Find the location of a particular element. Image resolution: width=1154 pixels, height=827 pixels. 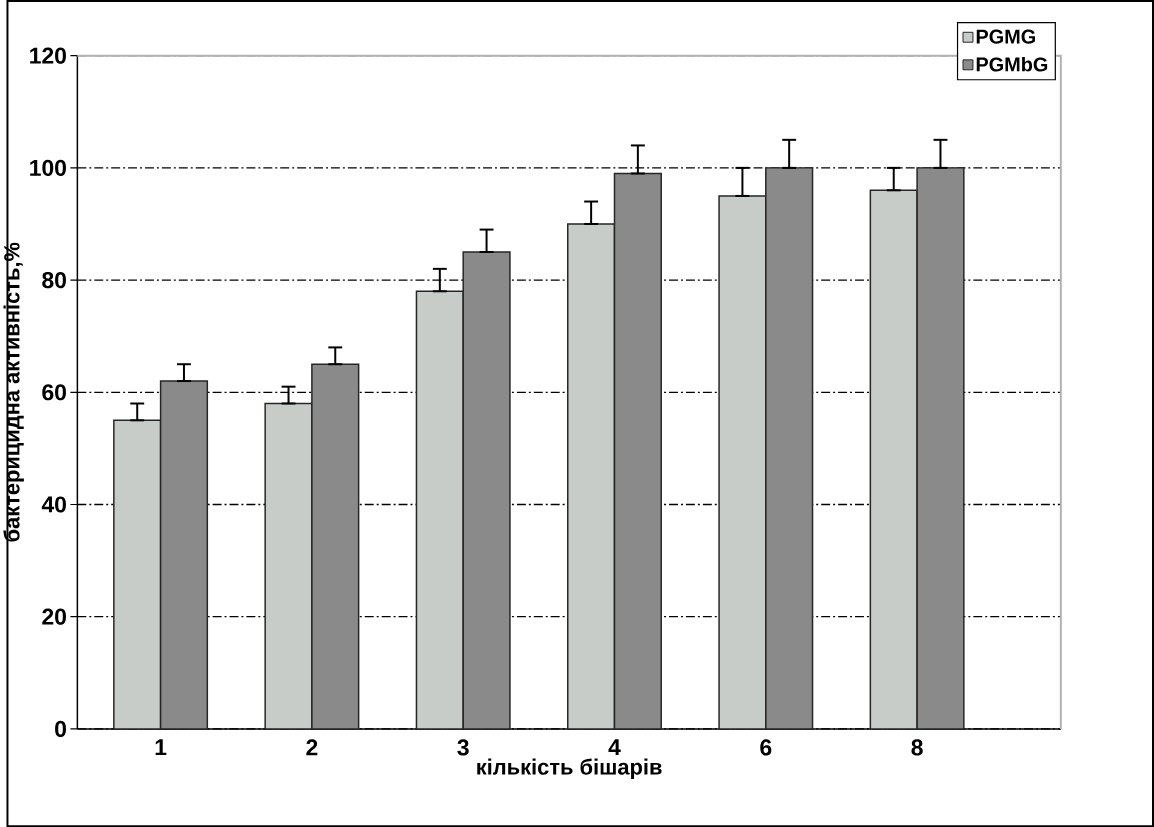

y-tick-label: 20 is located at coordinates (54, 616).